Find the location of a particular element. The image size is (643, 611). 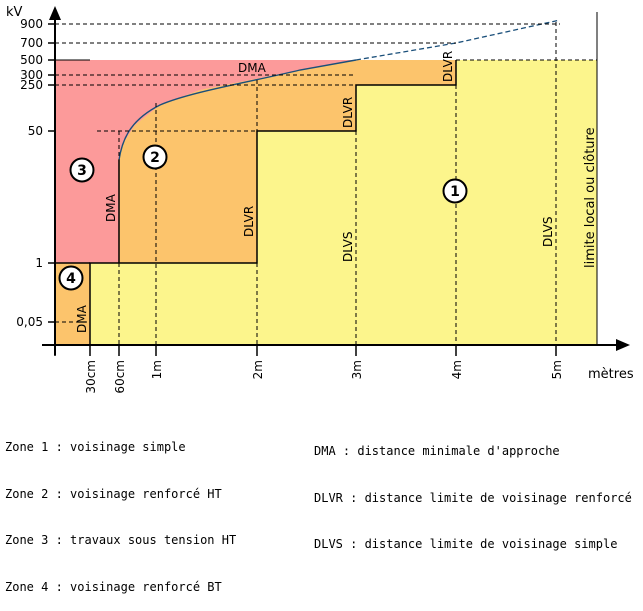

x-unit-label: mètres is located at coordinates (611, 374).